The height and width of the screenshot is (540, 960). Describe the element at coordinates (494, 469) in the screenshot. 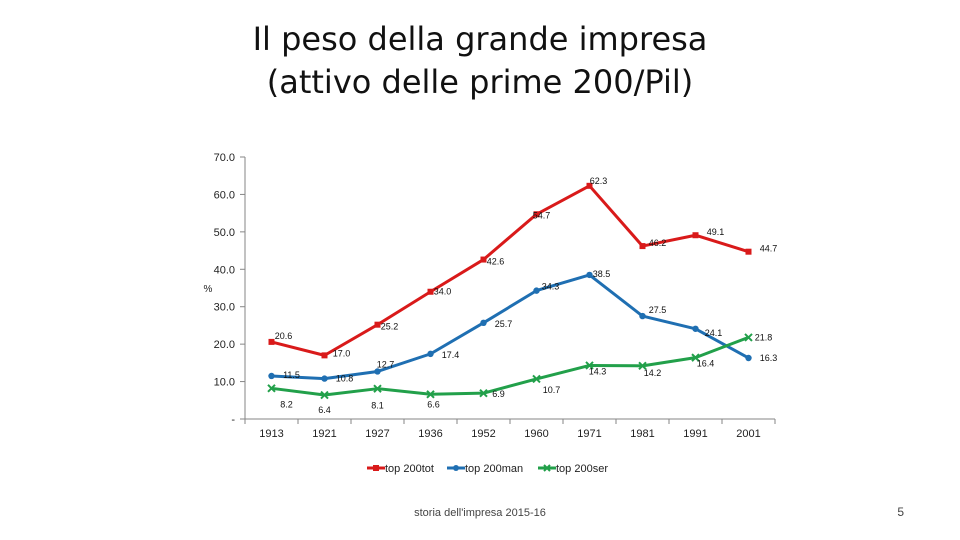

I see `legend-label: top 200man` at that location.